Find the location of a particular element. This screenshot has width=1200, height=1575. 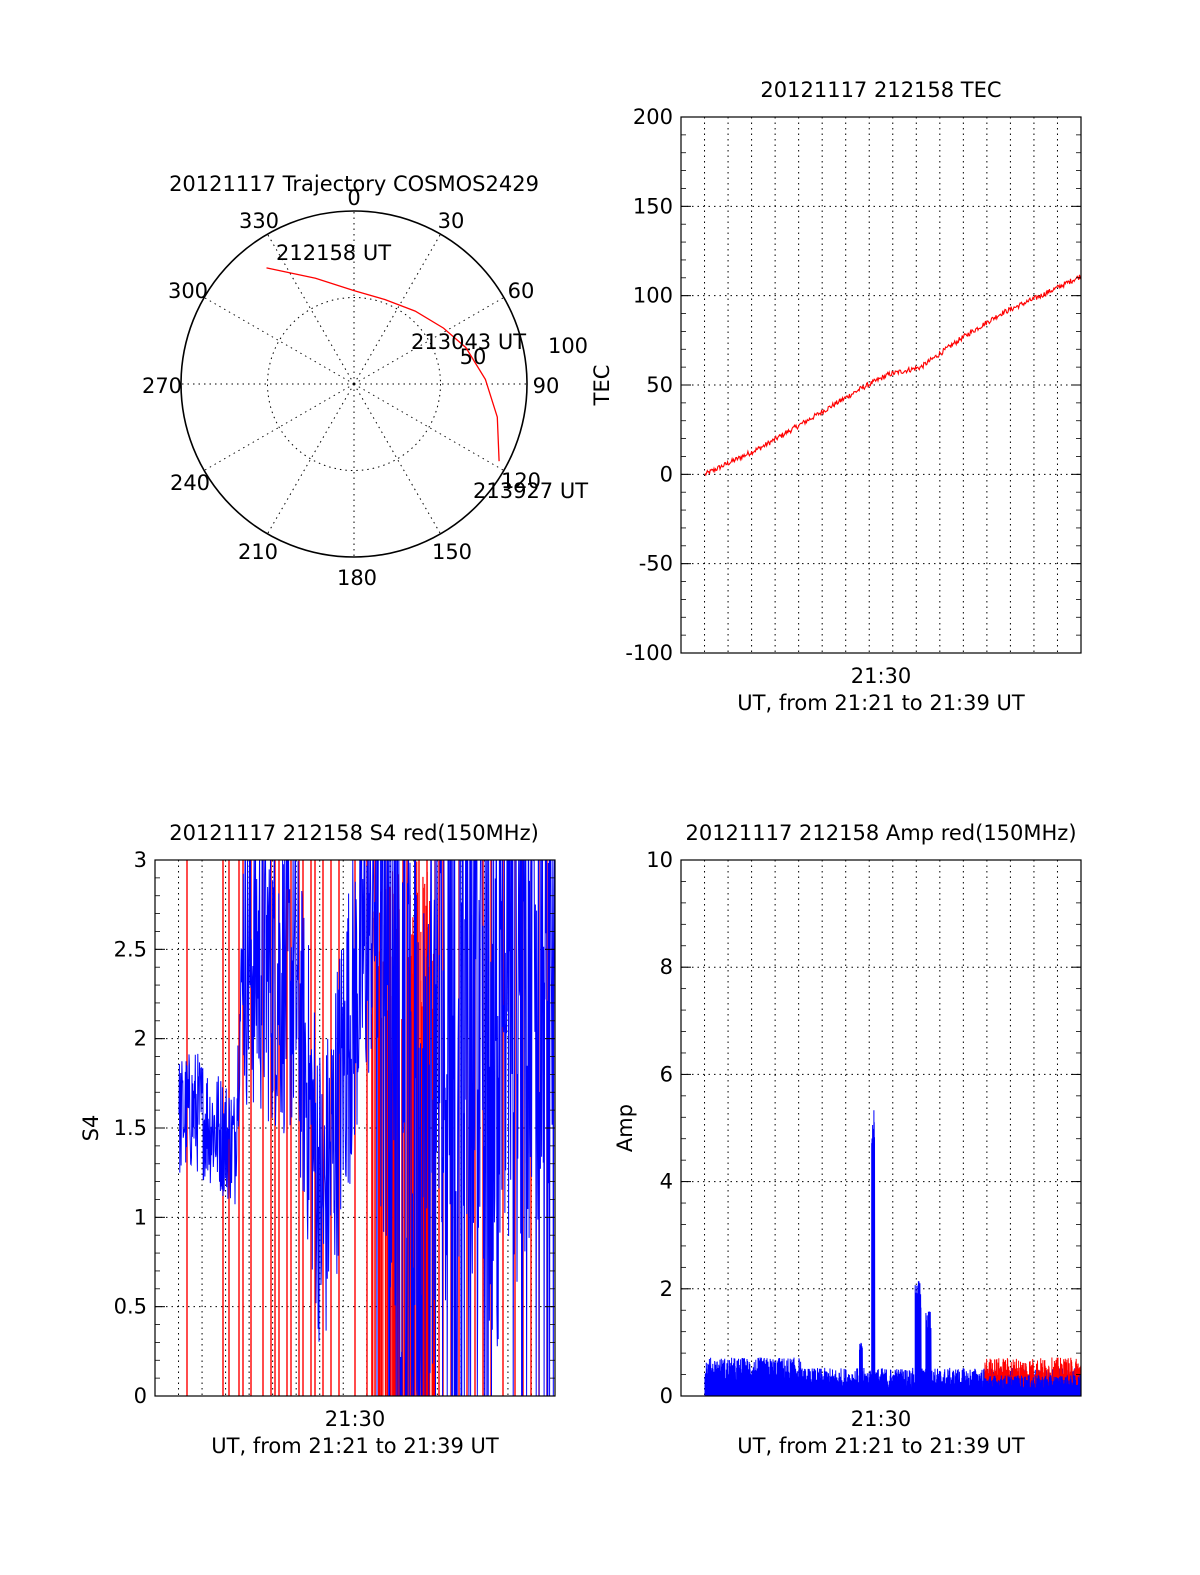

s4-ytick-label: 1.5 is located at coordinates (130, 1128).